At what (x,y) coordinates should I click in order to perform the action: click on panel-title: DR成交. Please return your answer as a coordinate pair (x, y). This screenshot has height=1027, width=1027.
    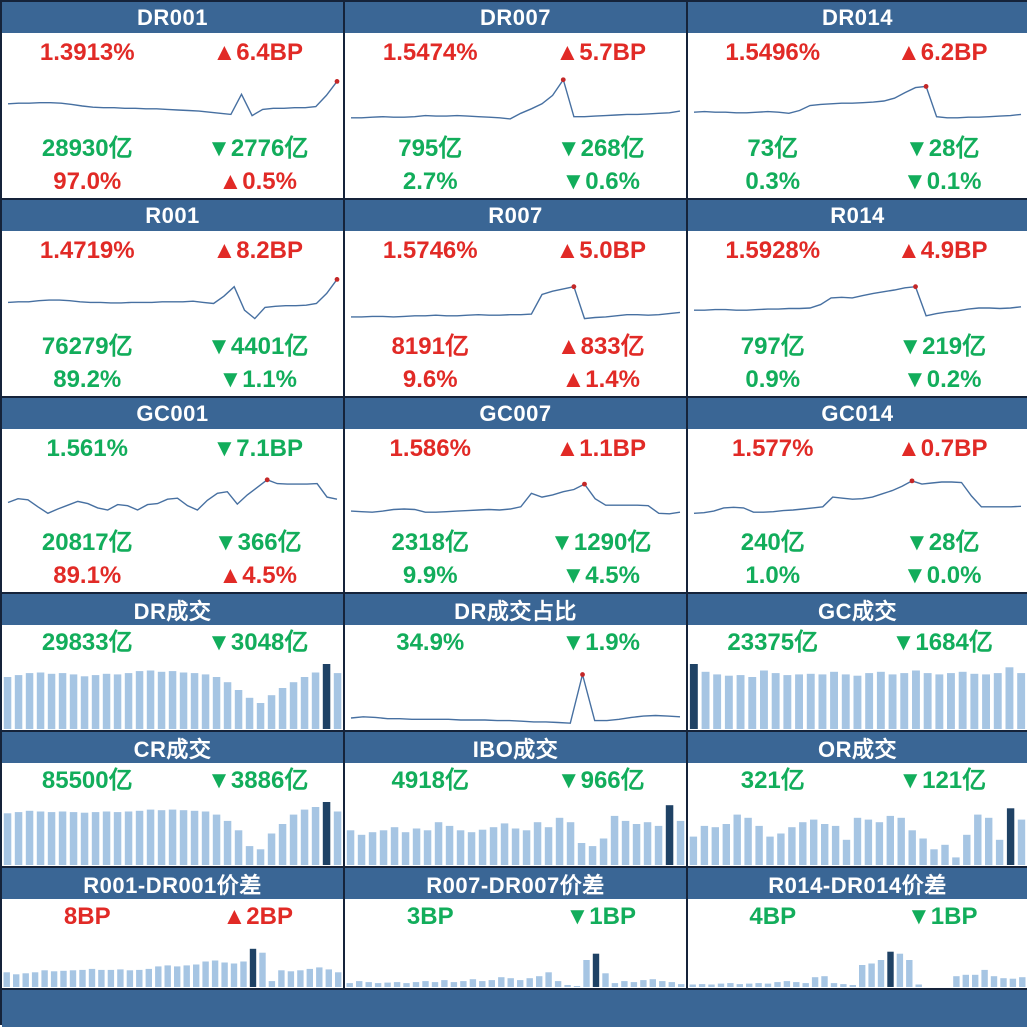
    Looking at the image, I should click on (173, 610).